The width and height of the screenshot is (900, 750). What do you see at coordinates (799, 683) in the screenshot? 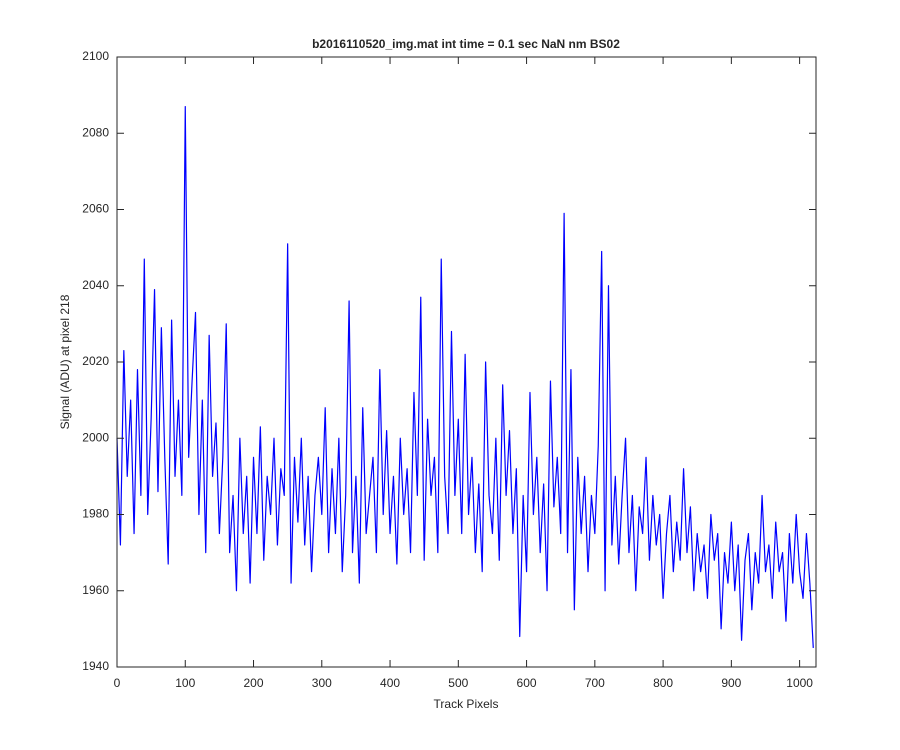
I see `x-tick-label: 1000` at bounding box center [799, 683].